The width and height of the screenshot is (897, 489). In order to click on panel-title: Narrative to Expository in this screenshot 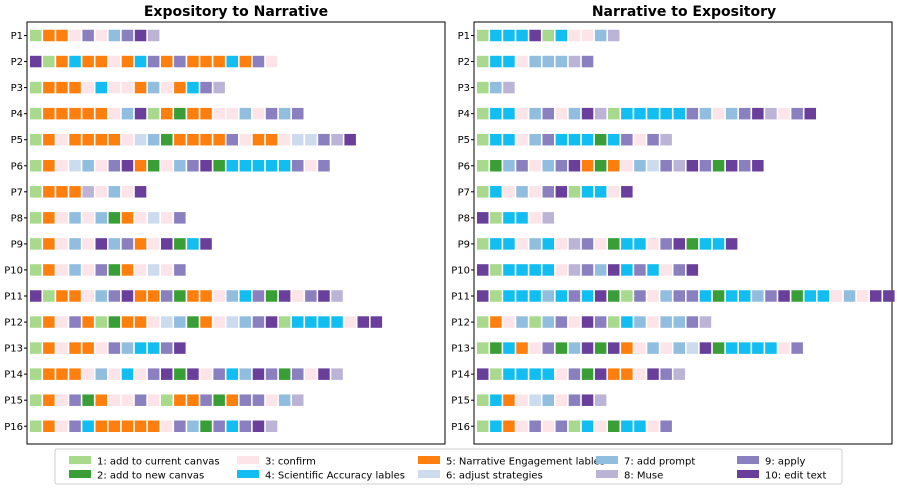, I will do `click(684, 12)`.